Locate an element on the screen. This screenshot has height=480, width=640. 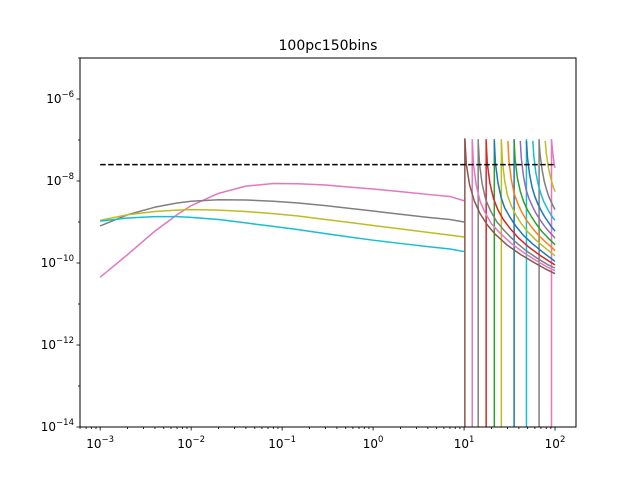
x-tick-label-1: 10⁻² is located at coordinates (191, 443).